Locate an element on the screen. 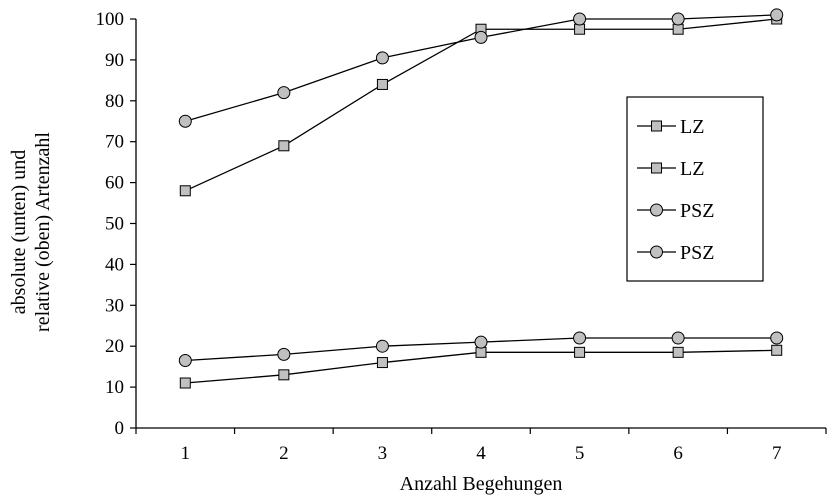 Image resolution: width=828 pixels, height=499 pixels. x-tick-label: 1 is located at coordinates (186, 453).